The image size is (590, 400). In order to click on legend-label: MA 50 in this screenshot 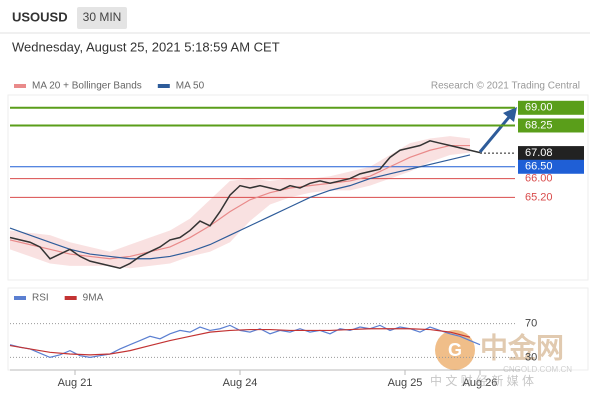, I will do `click(190, 86)`.